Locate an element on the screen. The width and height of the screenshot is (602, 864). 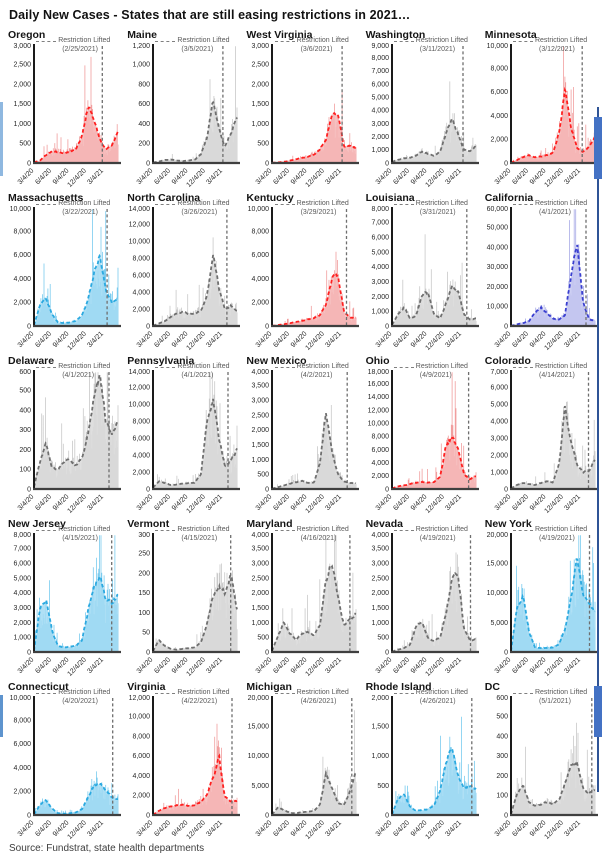
restriction-lifted-legend: Restriction Lifted (4/9/2021) is located at coordinates (436, 371).